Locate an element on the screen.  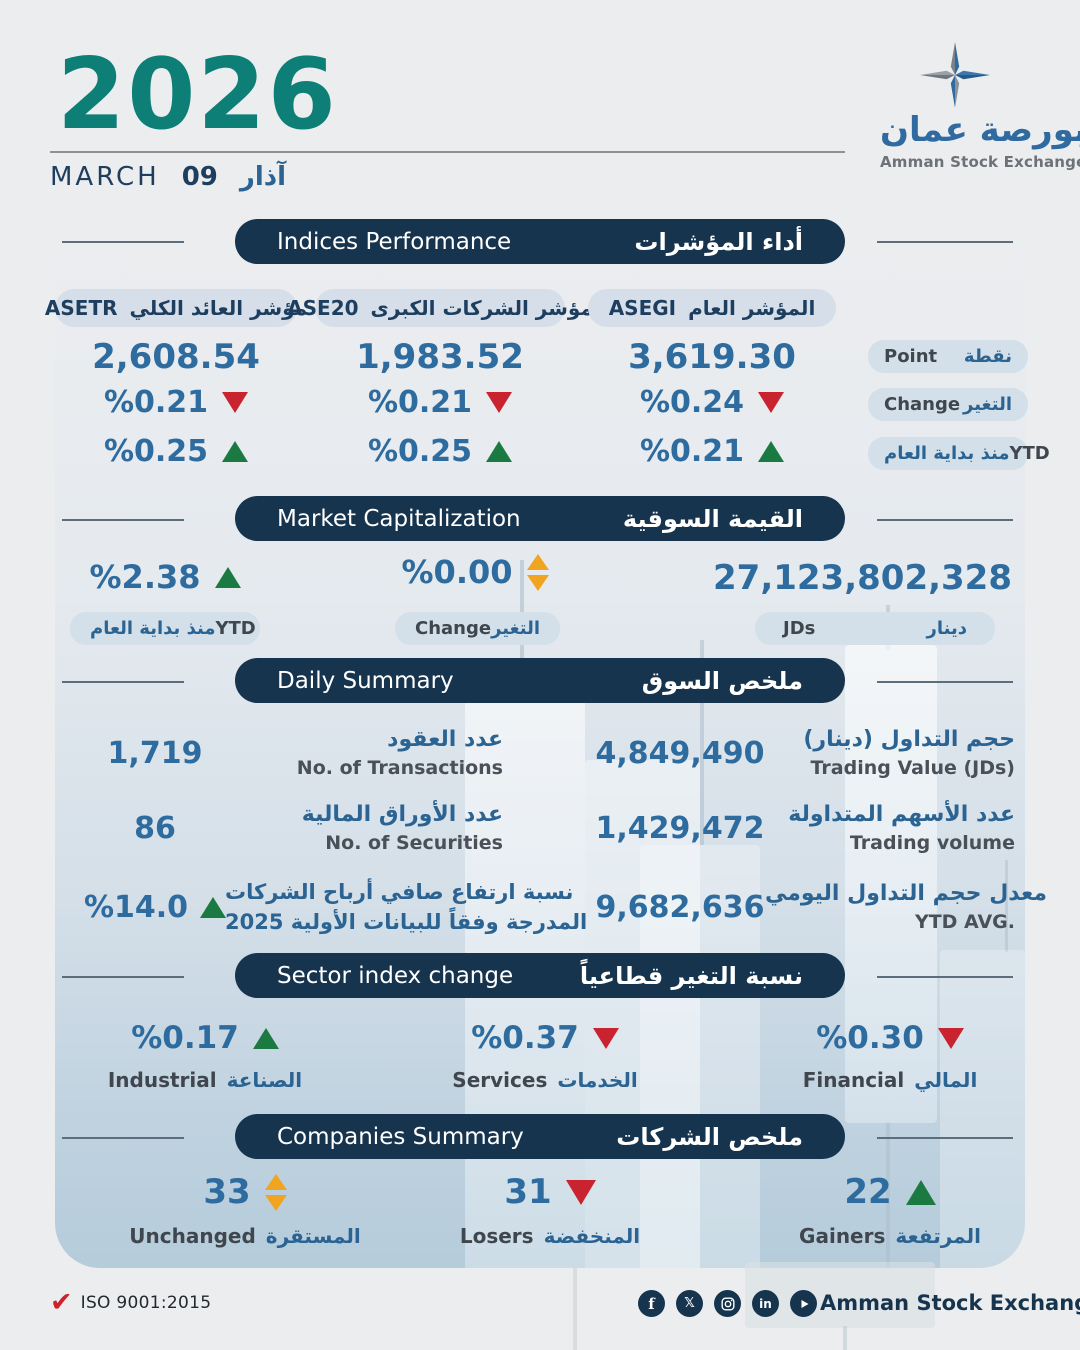
index-code: ASEGI is located at coordinates (642, 308).